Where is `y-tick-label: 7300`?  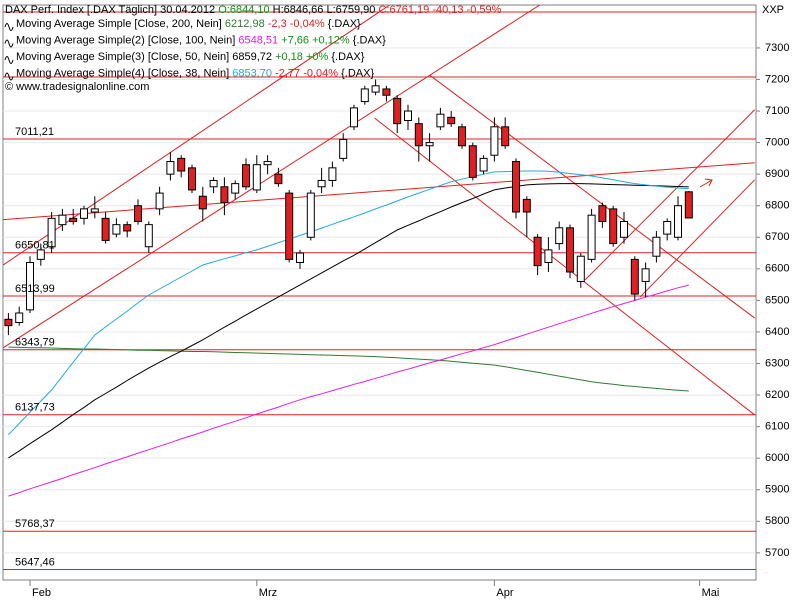
y-tick-label: 7300 is located at coordinates (777, 48).